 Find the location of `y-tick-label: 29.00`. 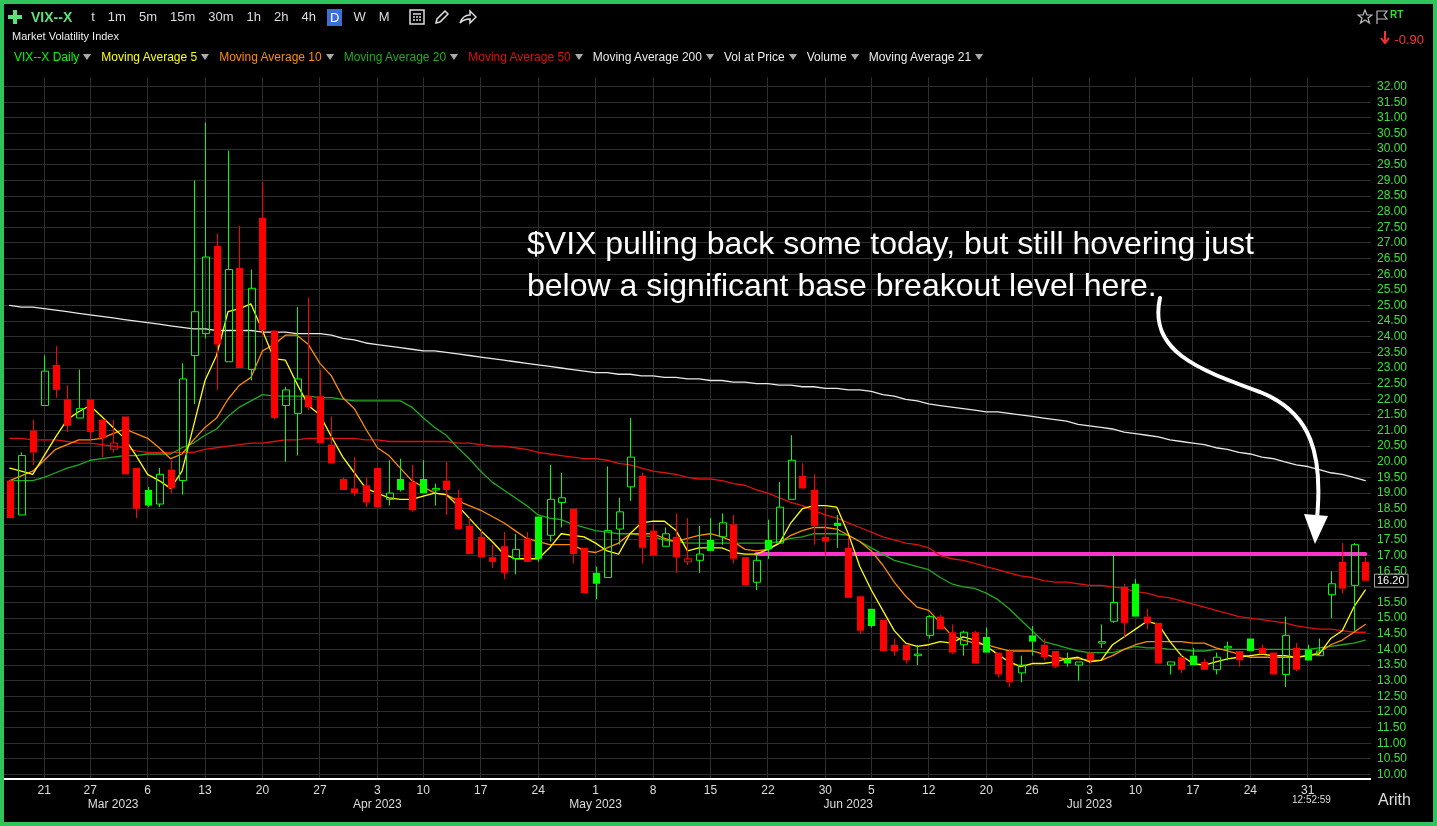

y-tick-label: 29.00 is located at coordinates (1392, 179).